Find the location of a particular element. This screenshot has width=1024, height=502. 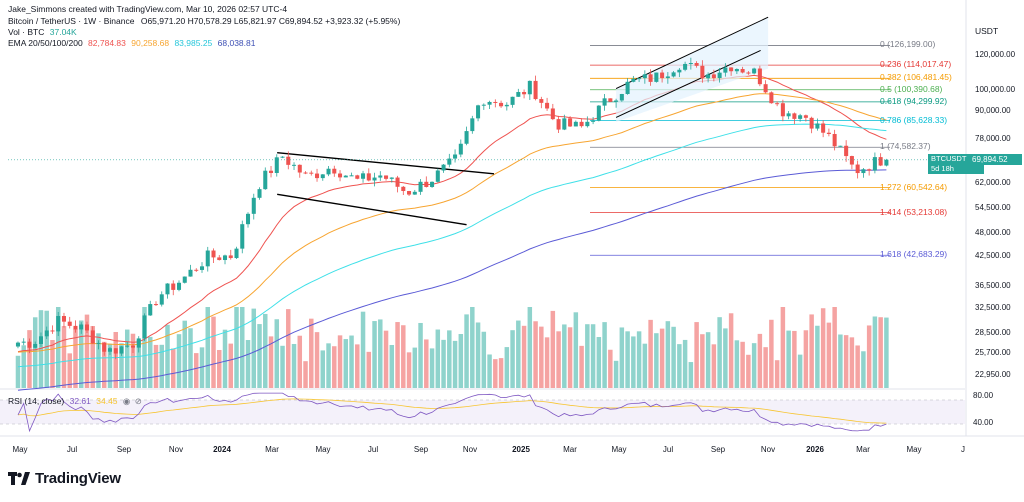

flag-lower-line is located at coordinates (372, 209).